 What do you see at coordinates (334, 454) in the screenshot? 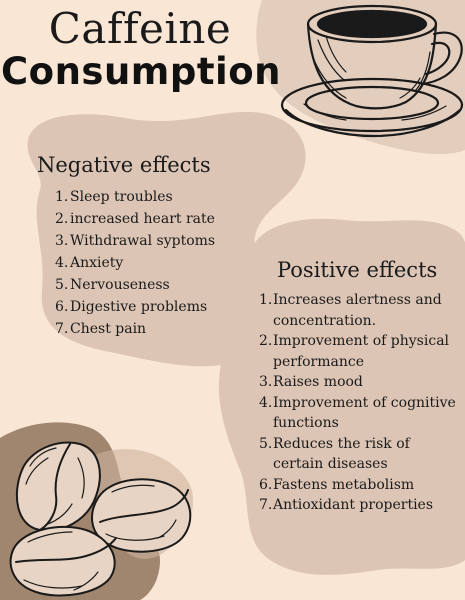
I see `list-item: 5. Reduces the risk of certain diseases` at bounding box center [334, 454].